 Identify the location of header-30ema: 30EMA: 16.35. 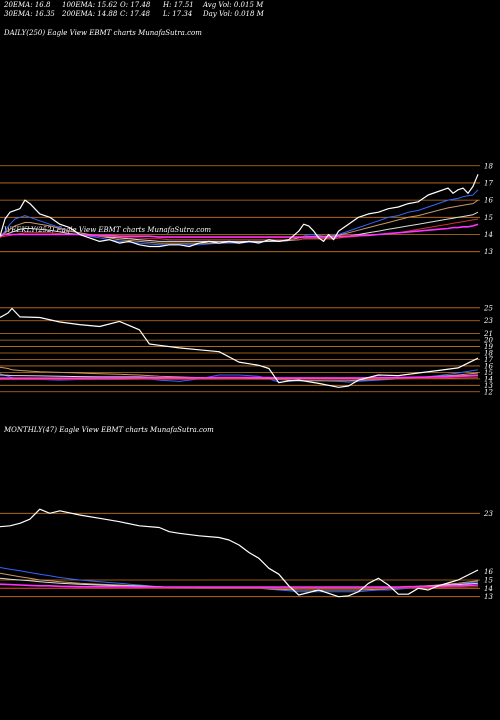
(29, 14).